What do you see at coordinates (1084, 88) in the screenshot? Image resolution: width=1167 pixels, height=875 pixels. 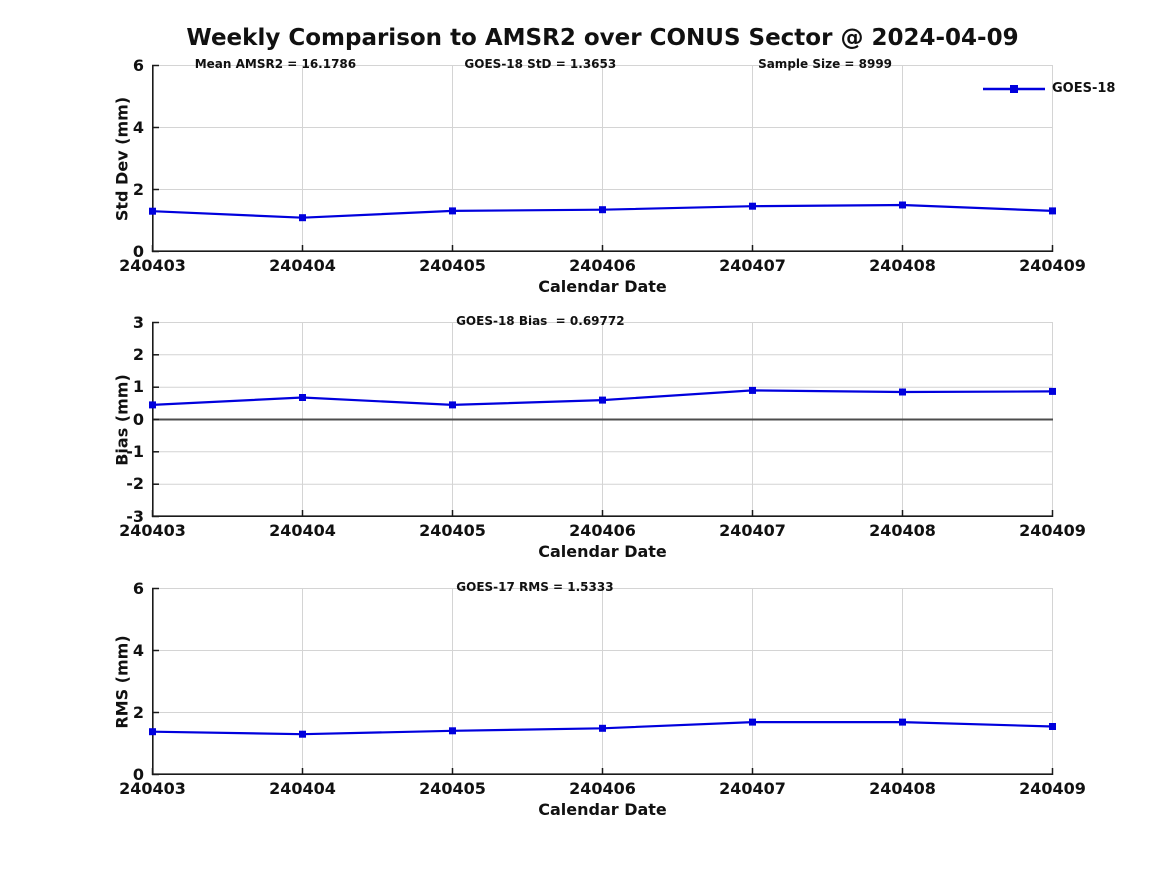 I see `legend-label: GOES-18` at bounding box center [1084, 88].